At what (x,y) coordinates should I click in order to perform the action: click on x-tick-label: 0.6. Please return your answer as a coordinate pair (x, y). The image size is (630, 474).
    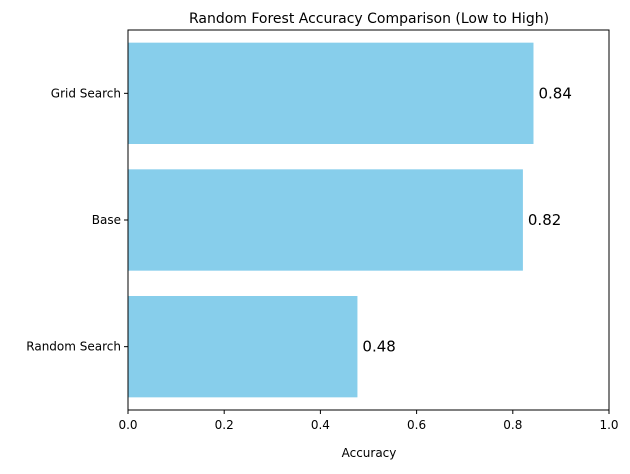
    Looking at the image, I should click on (416, 425).